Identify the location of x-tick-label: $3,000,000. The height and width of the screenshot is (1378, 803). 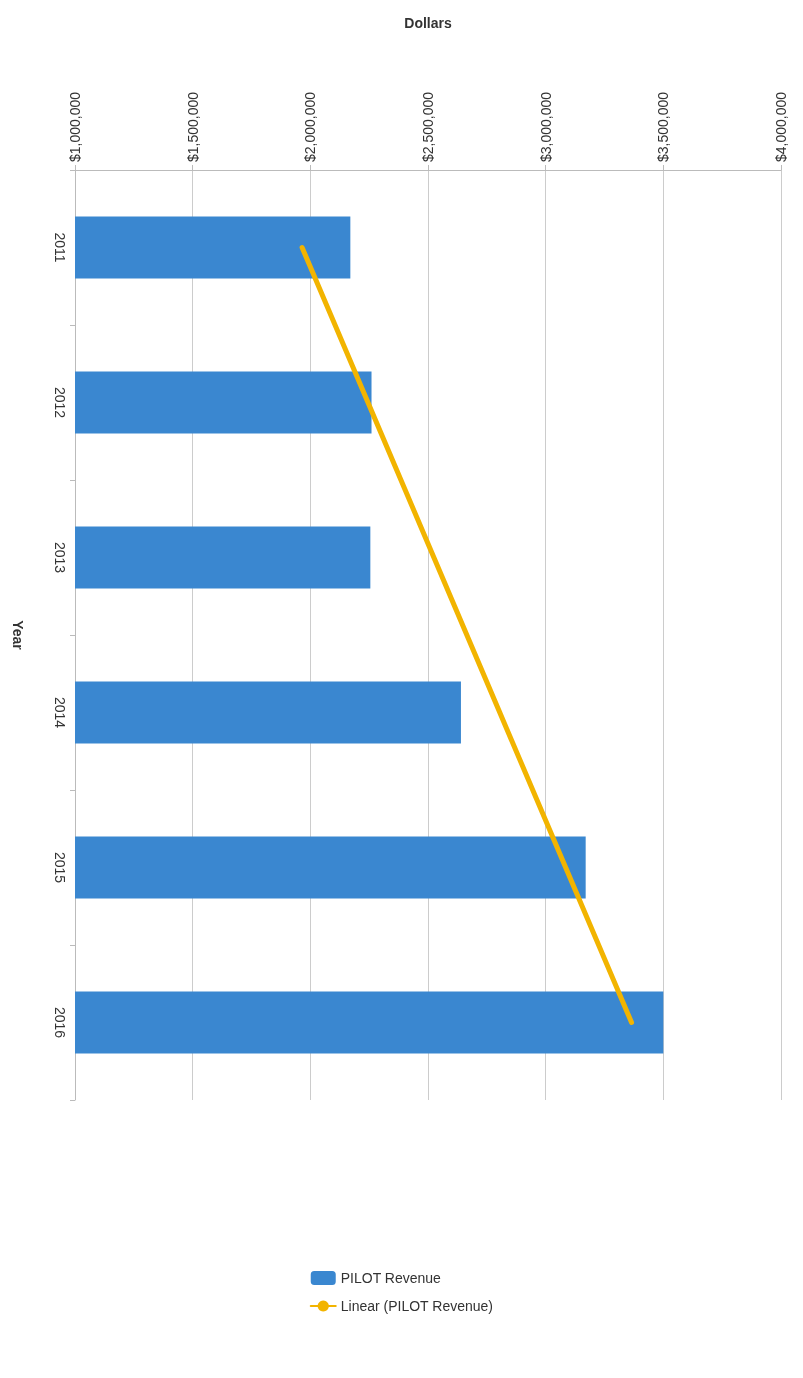
(545, 126).